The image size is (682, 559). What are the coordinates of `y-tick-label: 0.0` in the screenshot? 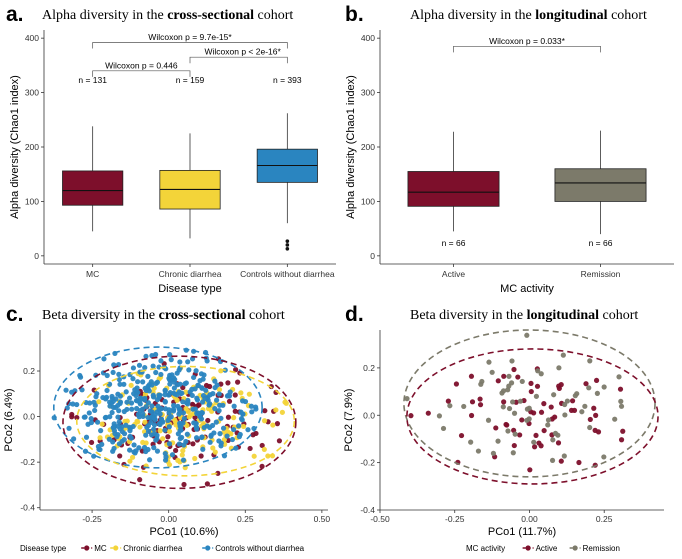 It's located at (369, 415).